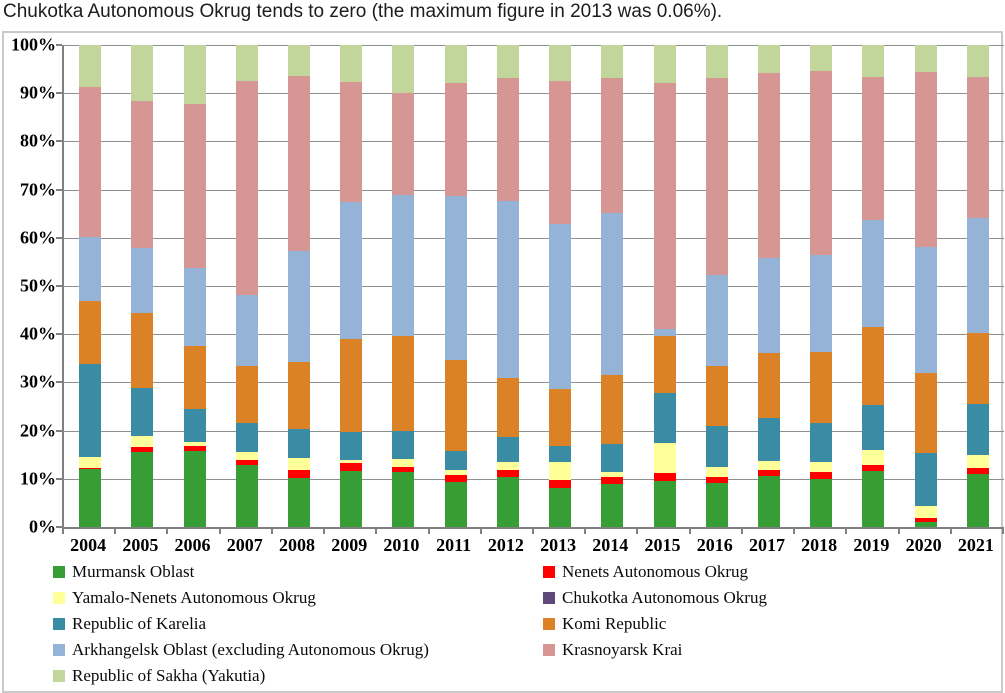  I want to click on bar-column-2009, so click(351, 286).